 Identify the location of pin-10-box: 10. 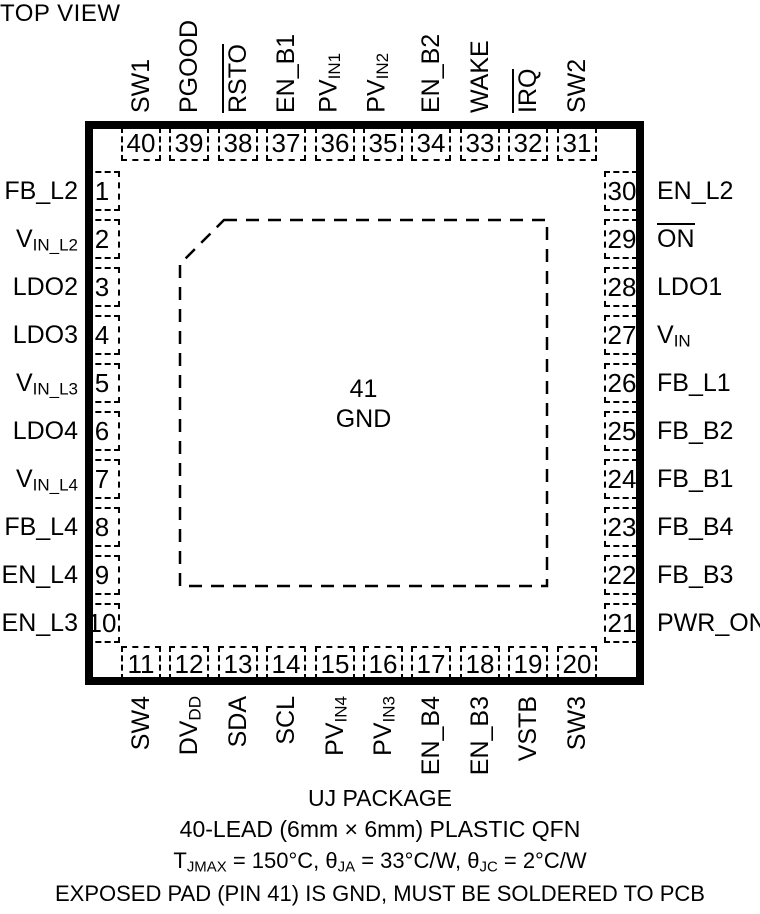
(103, 623).